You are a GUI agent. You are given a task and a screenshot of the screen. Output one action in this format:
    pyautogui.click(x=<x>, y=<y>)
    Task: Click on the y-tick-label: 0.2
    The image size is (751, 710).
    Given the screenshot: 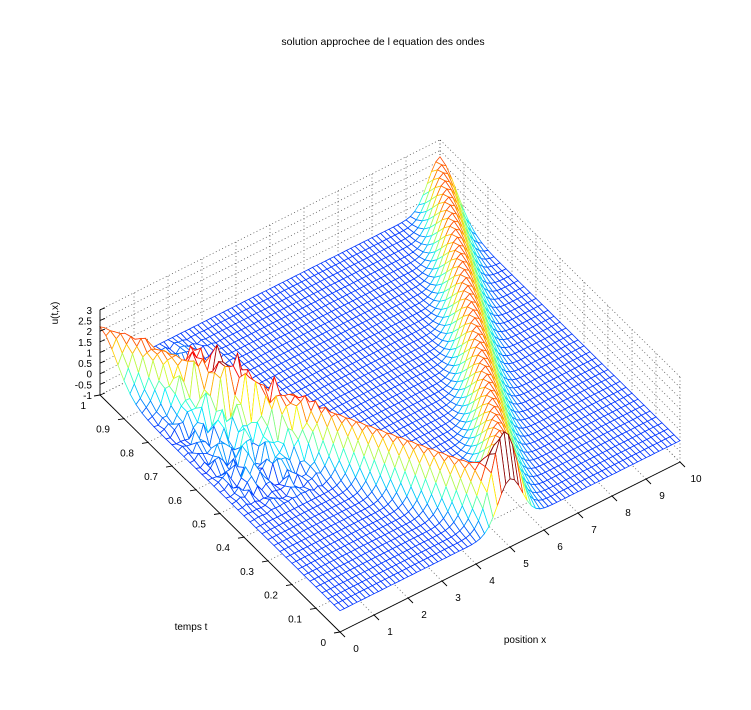 What is the action you would take?
    pyautogui.click(x=271, y=596)
    